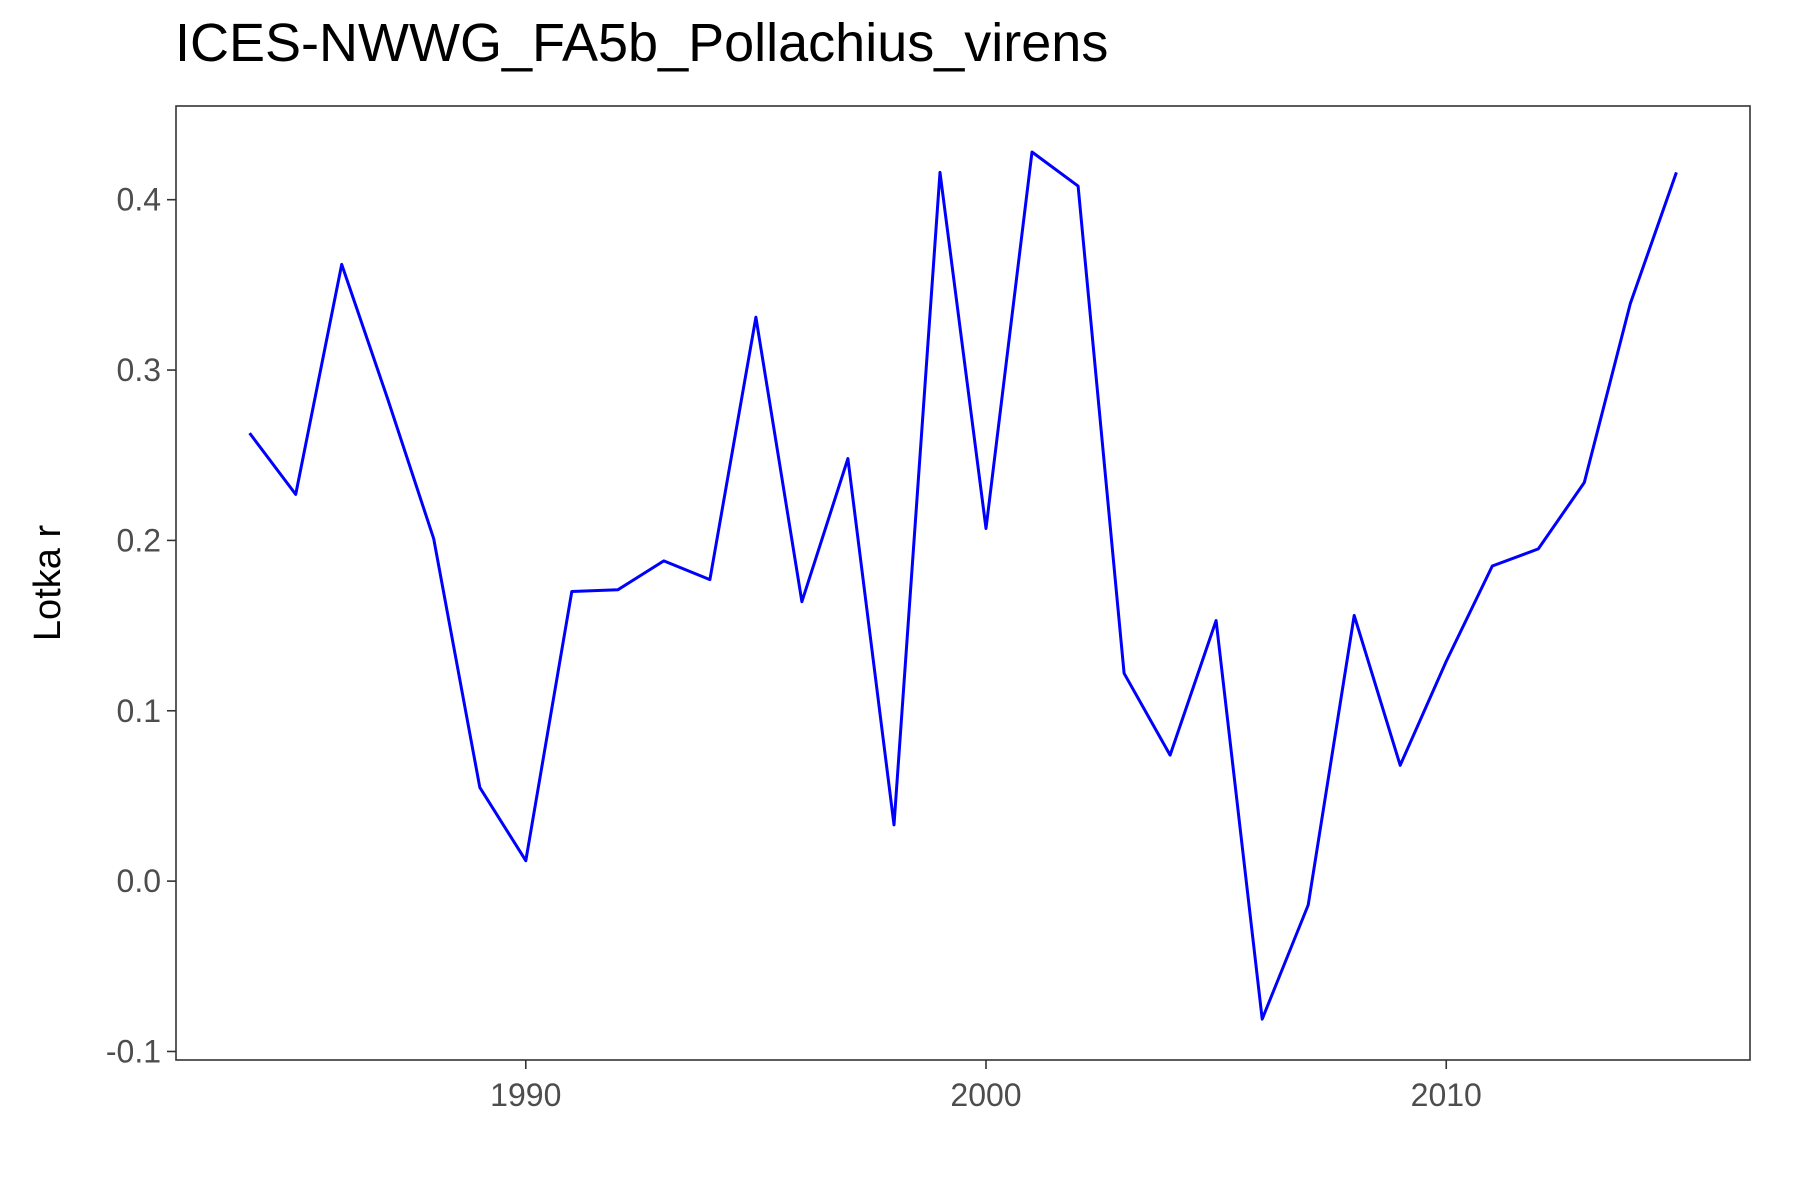 Image resolution: width=1800 pixels, height=1200 pixels. What do you see at coordinates (139, 711) in the screenshot?
I see `y-tick-label: 0.1` at bounding box center [139, 711].